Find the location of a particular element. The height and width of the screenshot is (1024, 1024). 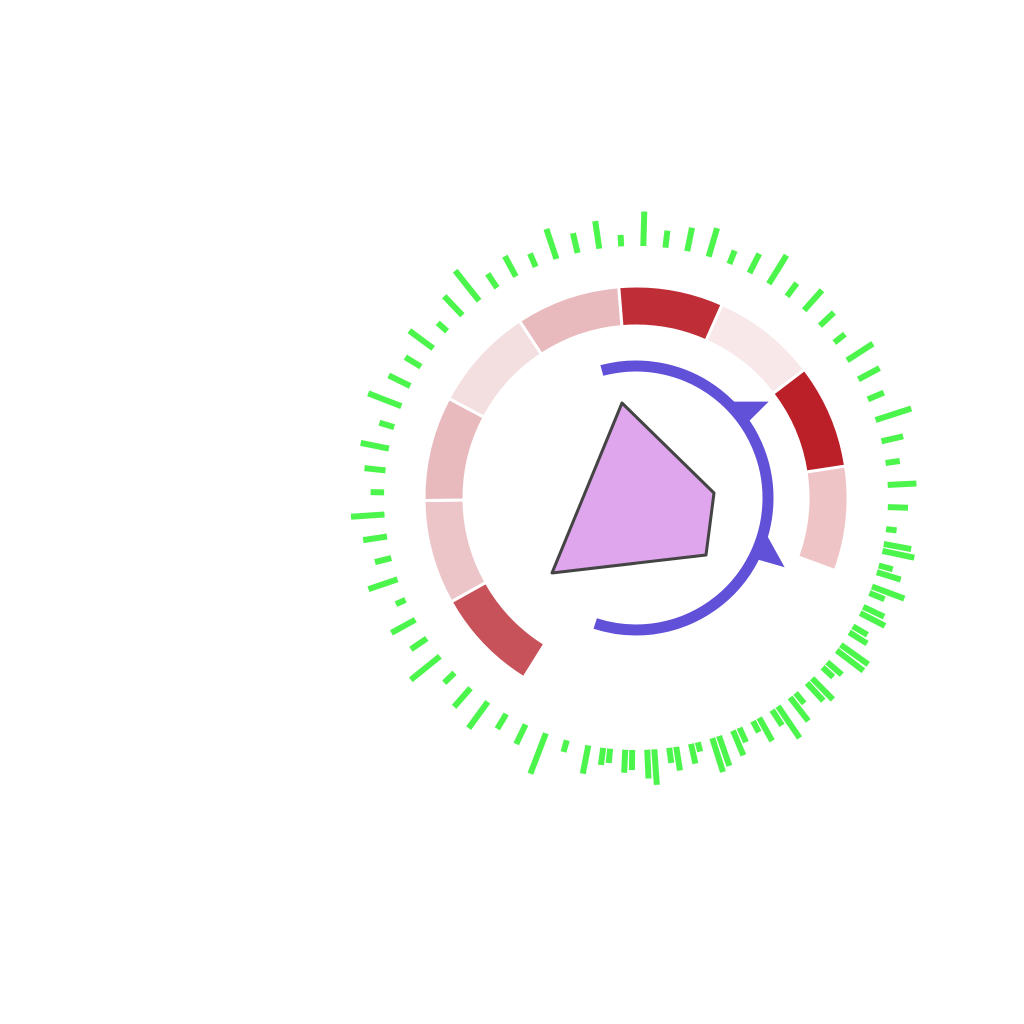

center-polygon is located at coordinates (633, 488).